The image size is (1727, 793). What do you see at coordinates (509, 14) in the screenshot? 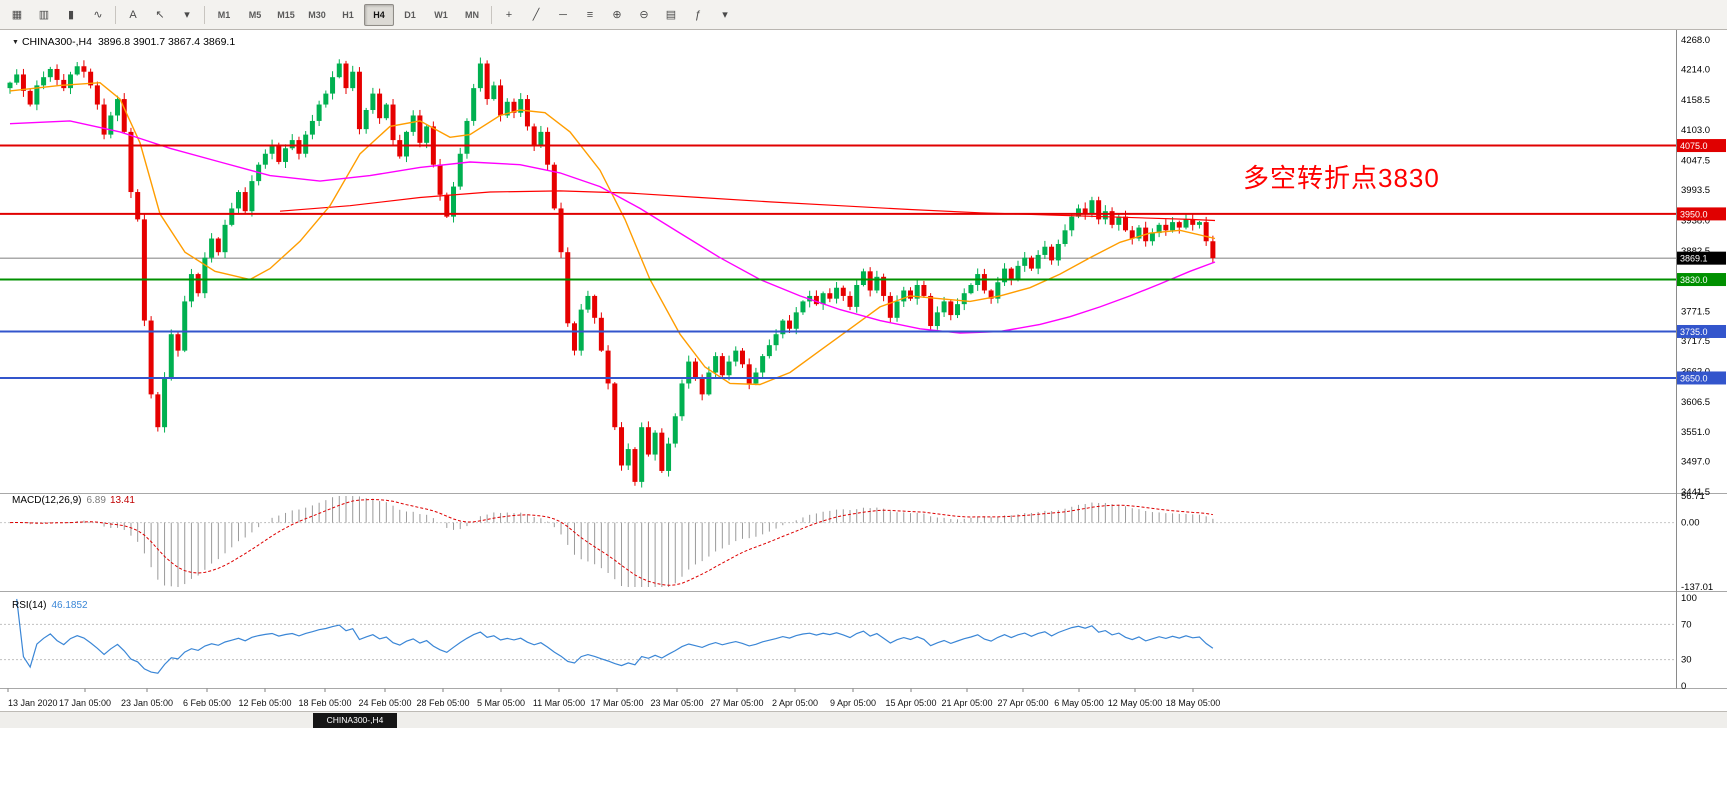
I see `crosshair-icon: +` at bounding box center [509, 14].